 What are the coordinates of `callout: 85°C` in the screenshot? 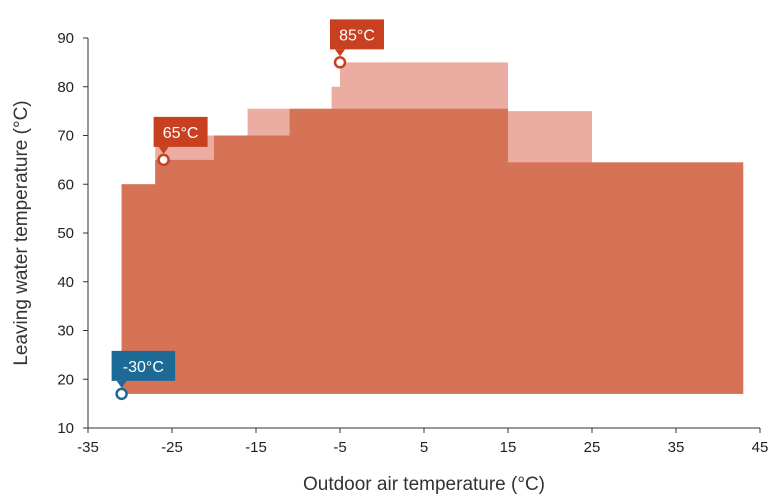 It's located at (357, 44).